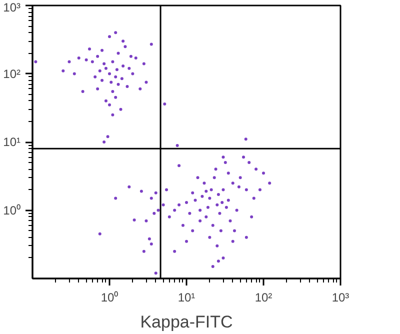 Image resolution: width=400 pixels, height=334 pixels. I want to click on y-tick-label: 10², so click(12, 73).